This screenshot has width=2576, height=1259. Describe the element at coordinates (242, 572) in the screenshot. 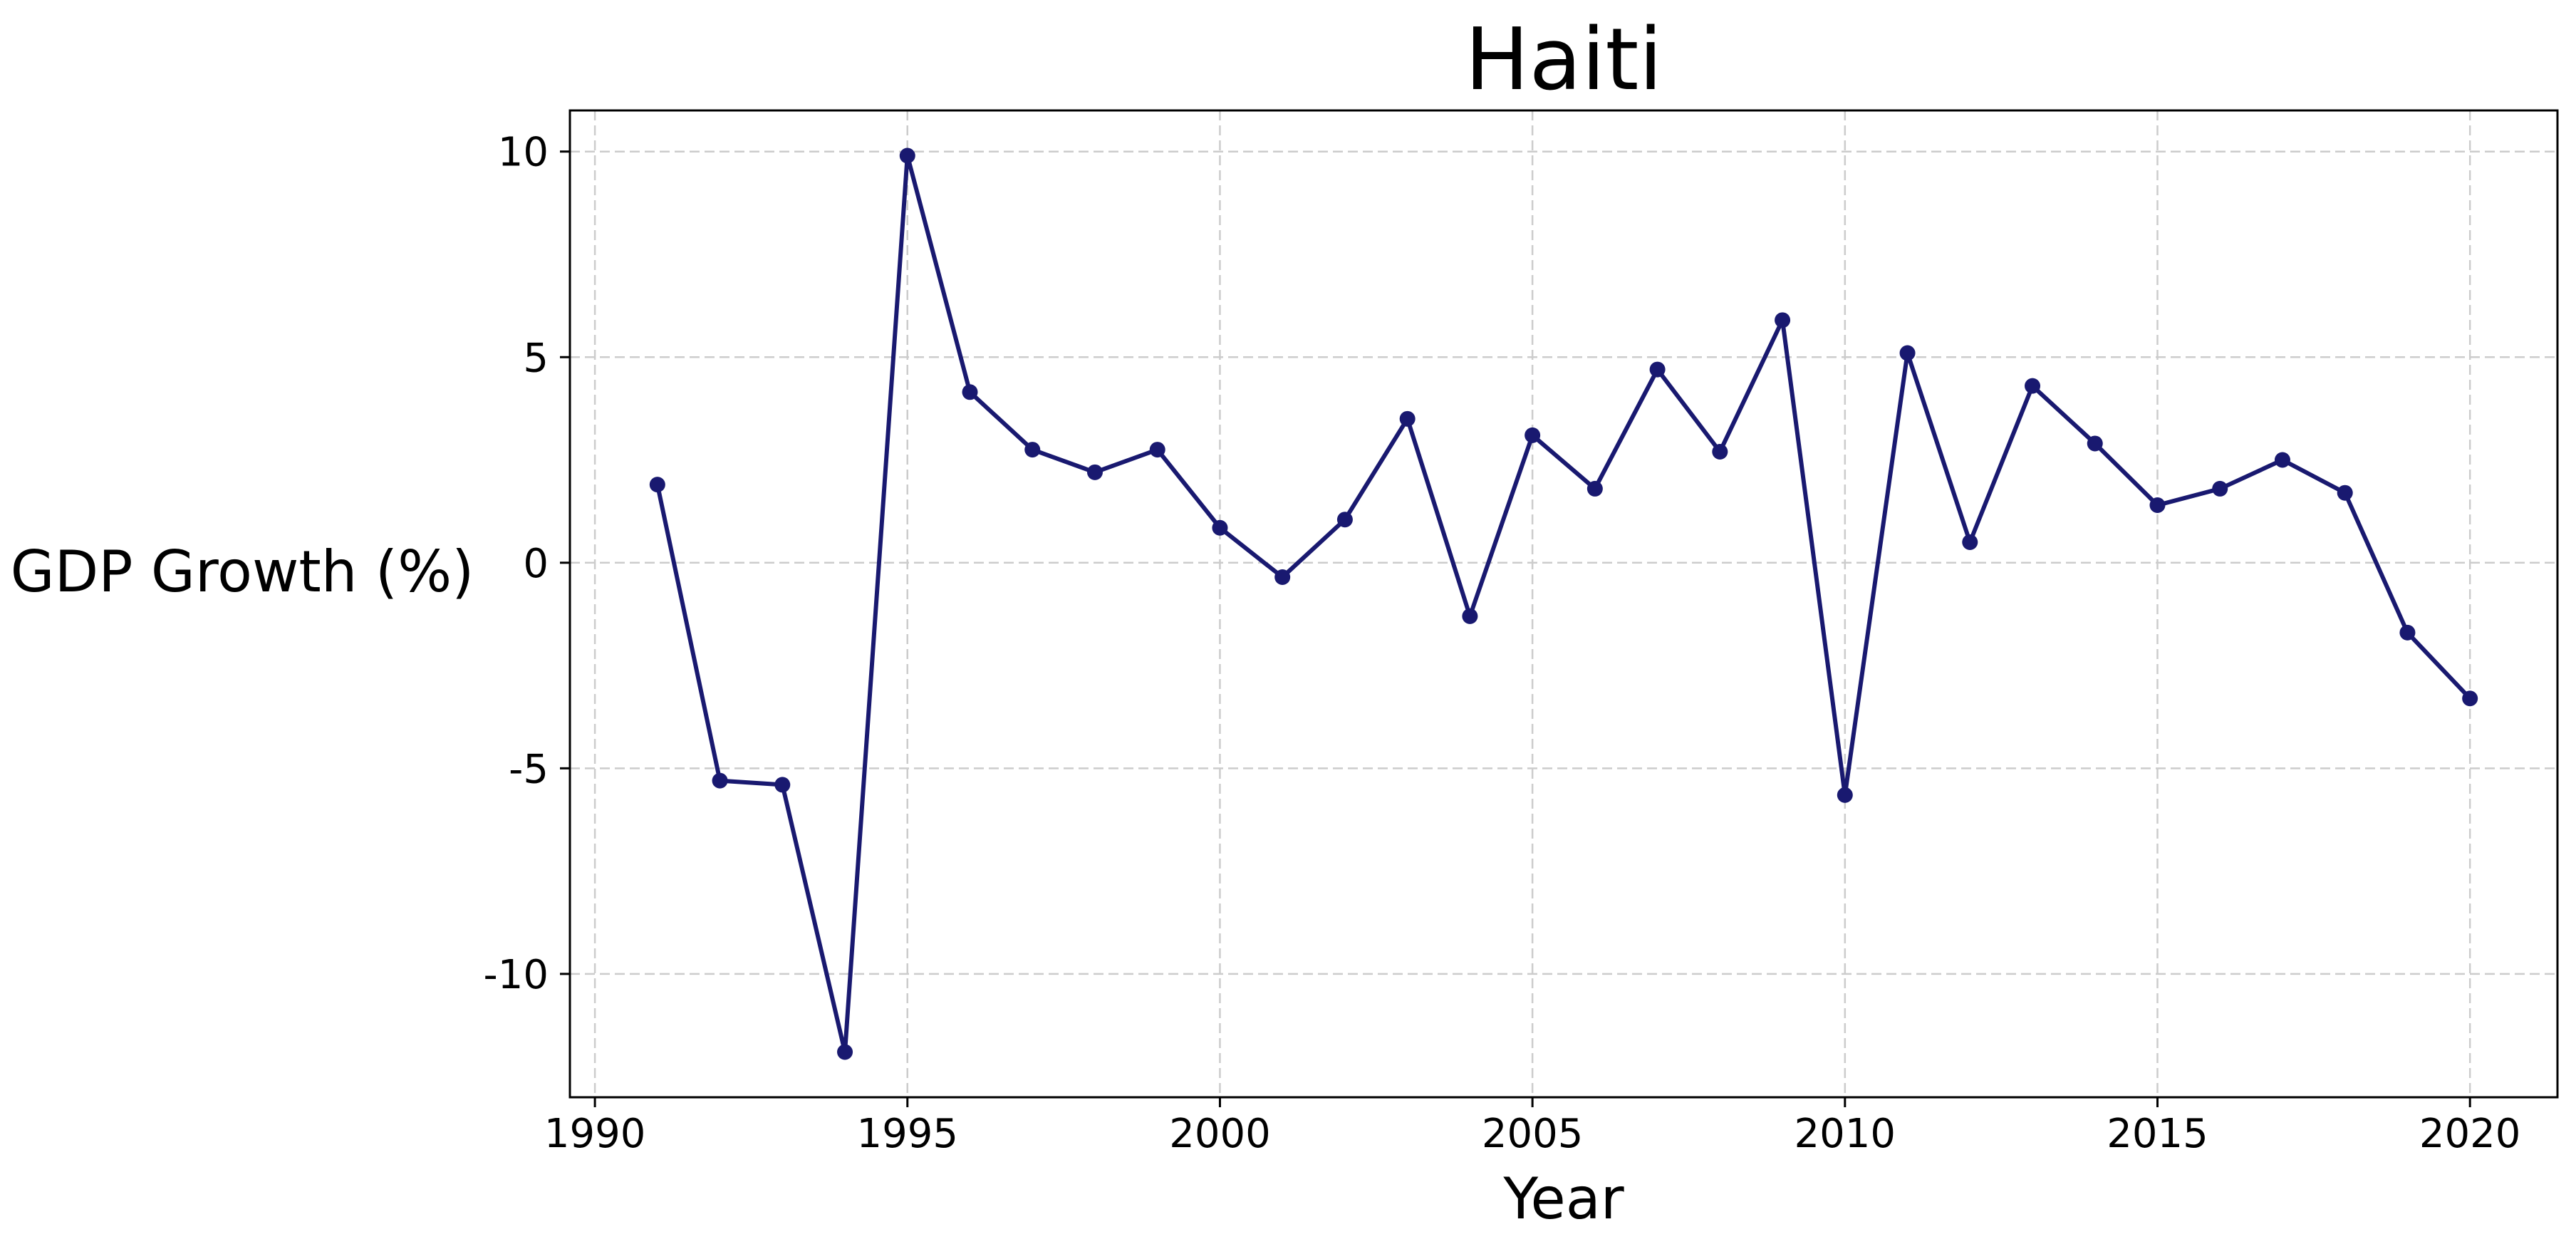

I see `y-axis-label: GDP Growth (%)` at that location.